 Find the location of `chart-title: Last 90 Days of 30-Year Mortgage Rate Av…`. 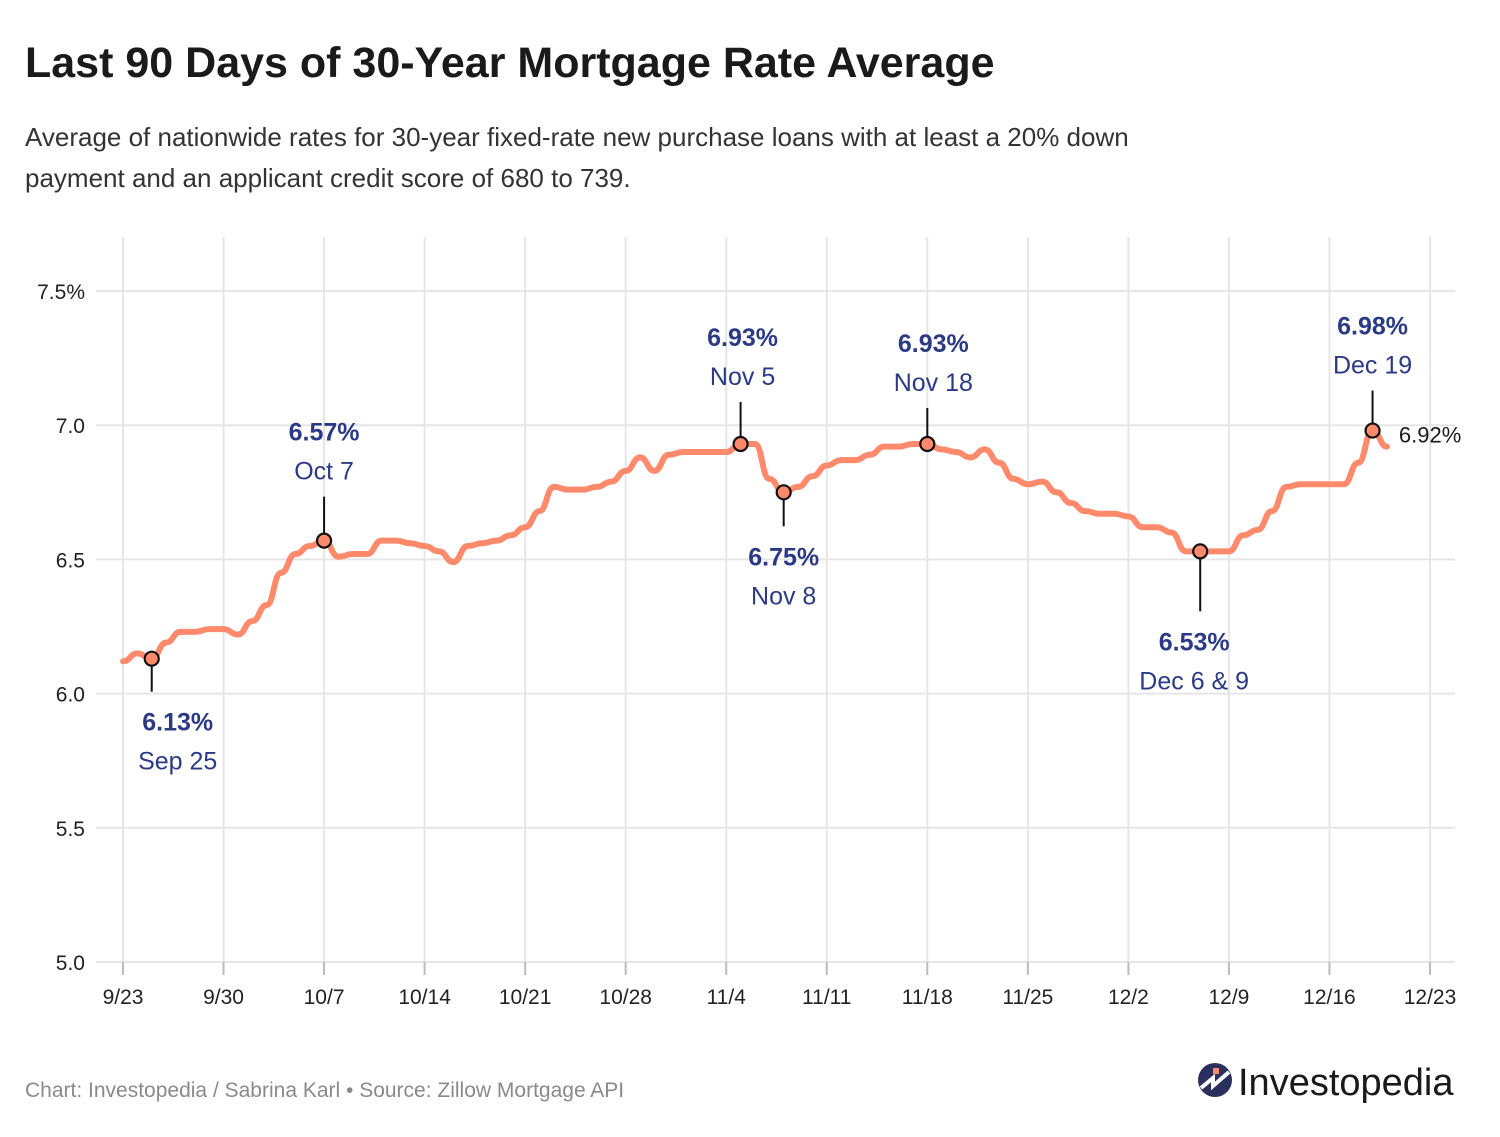

chart-title: Last 90 Days of 30-Year Mortgage Rate Av… is located at coordinates (510, 63).